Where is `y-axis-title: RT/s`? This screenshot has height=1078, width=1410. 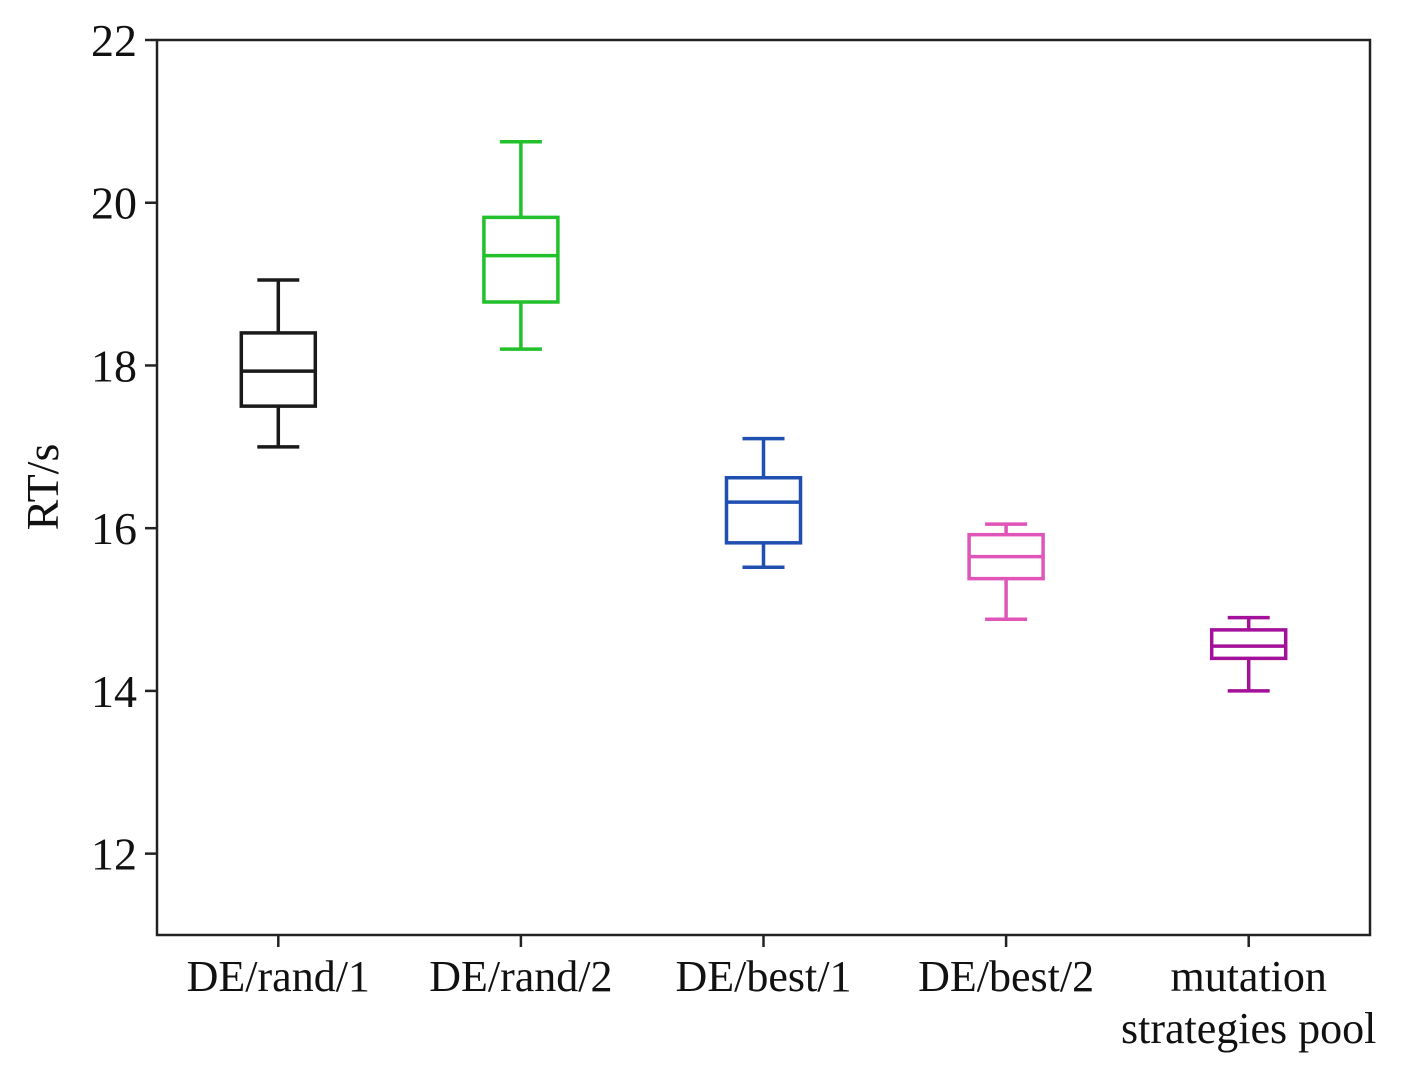 y-axis-title: RT/s is located at coordinates (42, 487).